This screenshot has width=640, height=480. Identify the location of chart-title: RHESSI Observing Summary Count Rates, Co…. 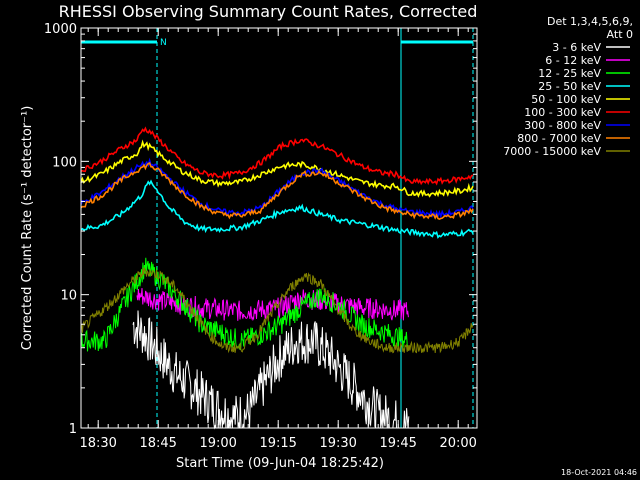
(268, 11).